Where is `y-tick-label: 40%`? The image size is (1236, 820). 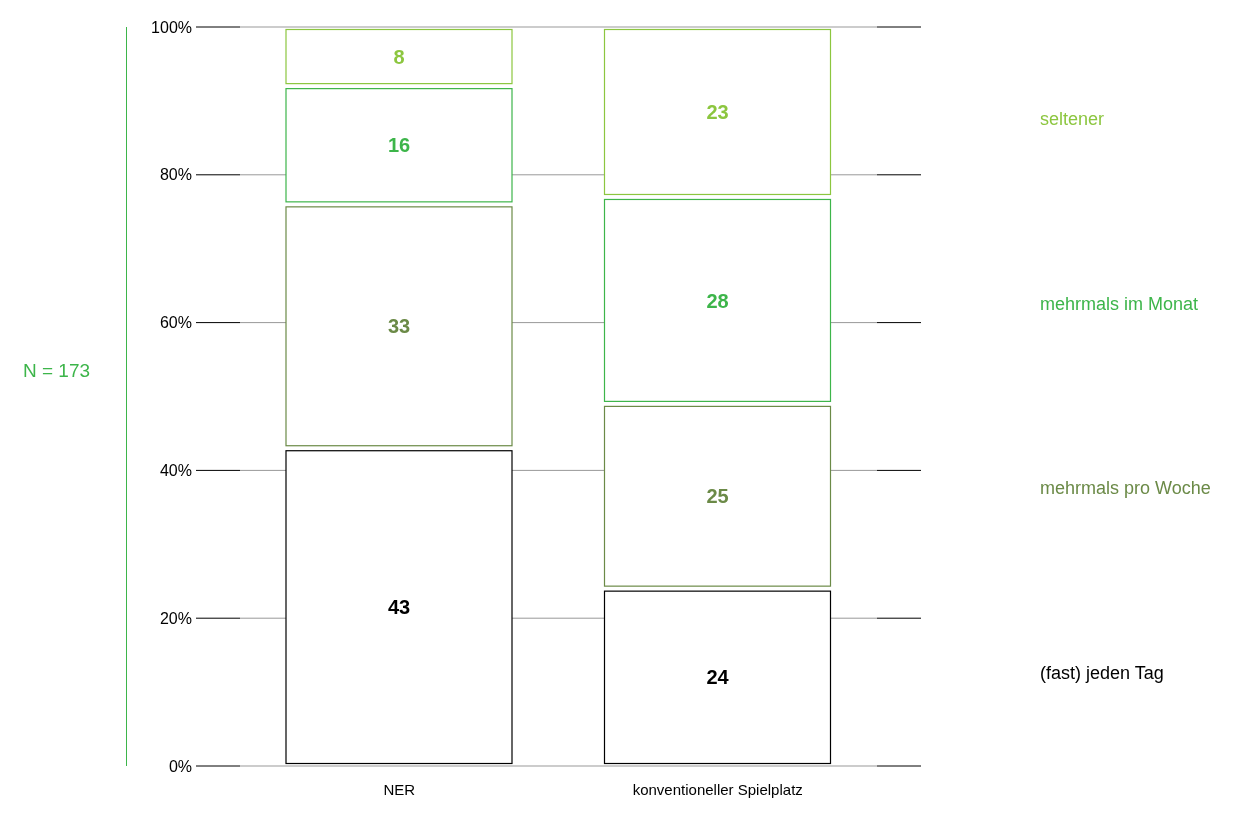 y-tick-label: 40% is located at coordinates (175, 471).